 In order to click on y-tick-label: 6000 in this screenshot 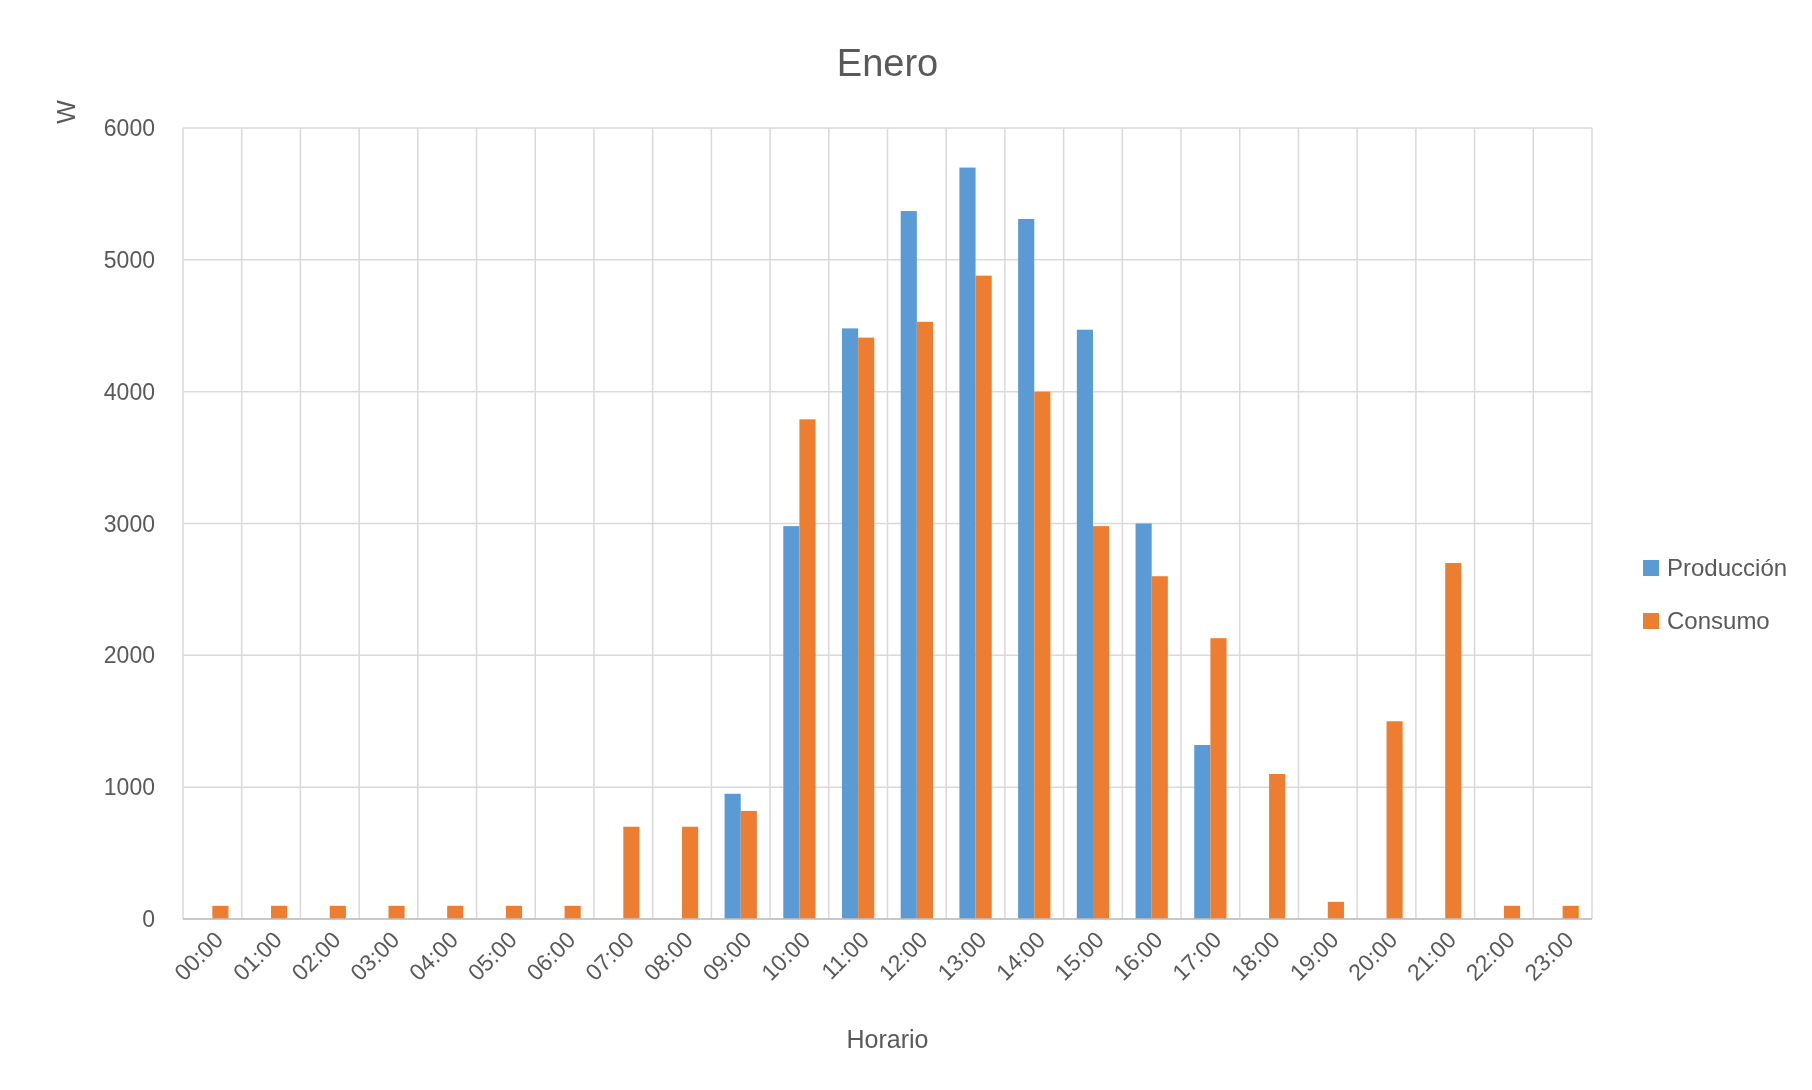, I will do `click(129, 128)`.